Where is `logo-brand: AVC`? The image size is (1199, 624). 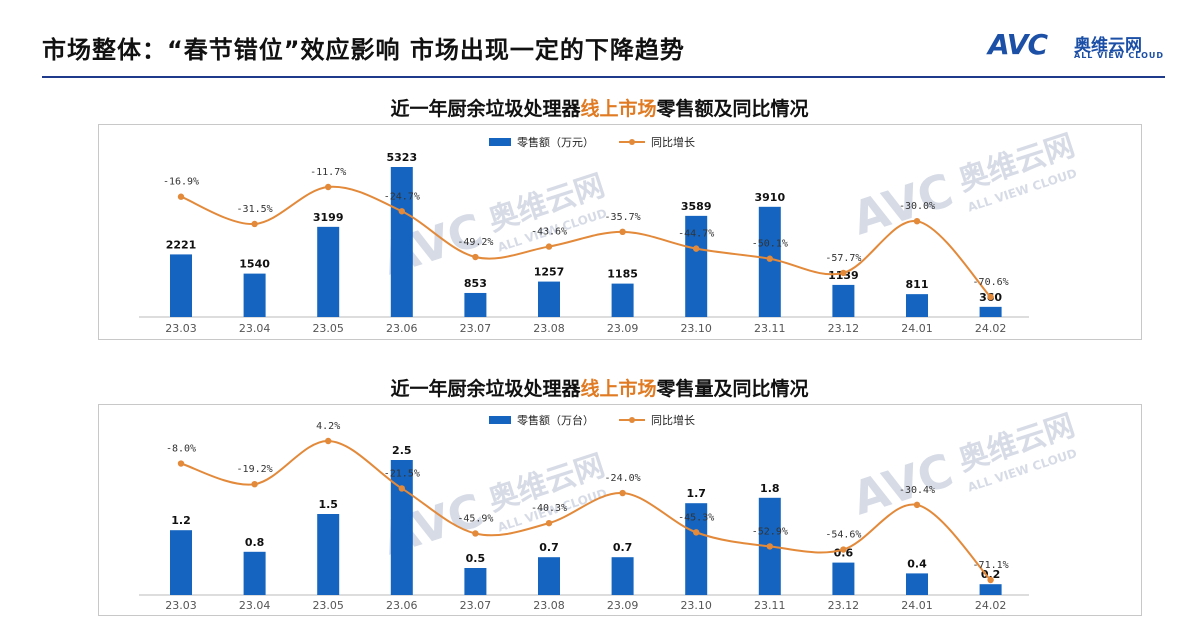 logo-brand: AVC is located at coordinates (1018, 44).